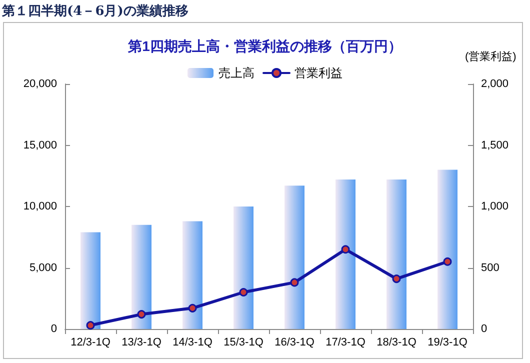 The height and width of the screenshot is (363, 530). What do you see at coordinates (396, 342) in the screenshot?
I see `x-tick-label: 18/3-1Q` at bounding box center [396, 342].